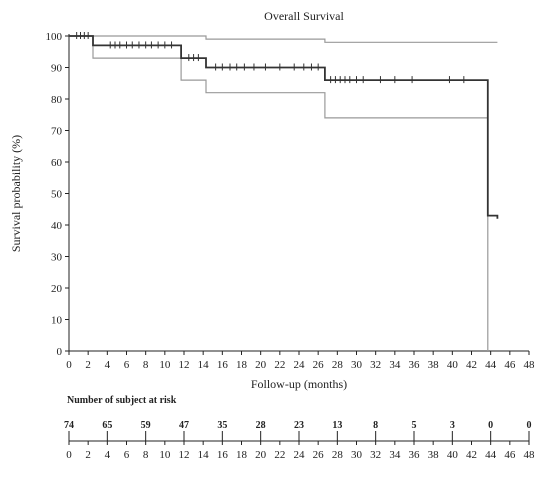  What do you see at coordinates (222, 425) in the screenshot?
I see `risk-count: 35` at bounding box center [222, 425].